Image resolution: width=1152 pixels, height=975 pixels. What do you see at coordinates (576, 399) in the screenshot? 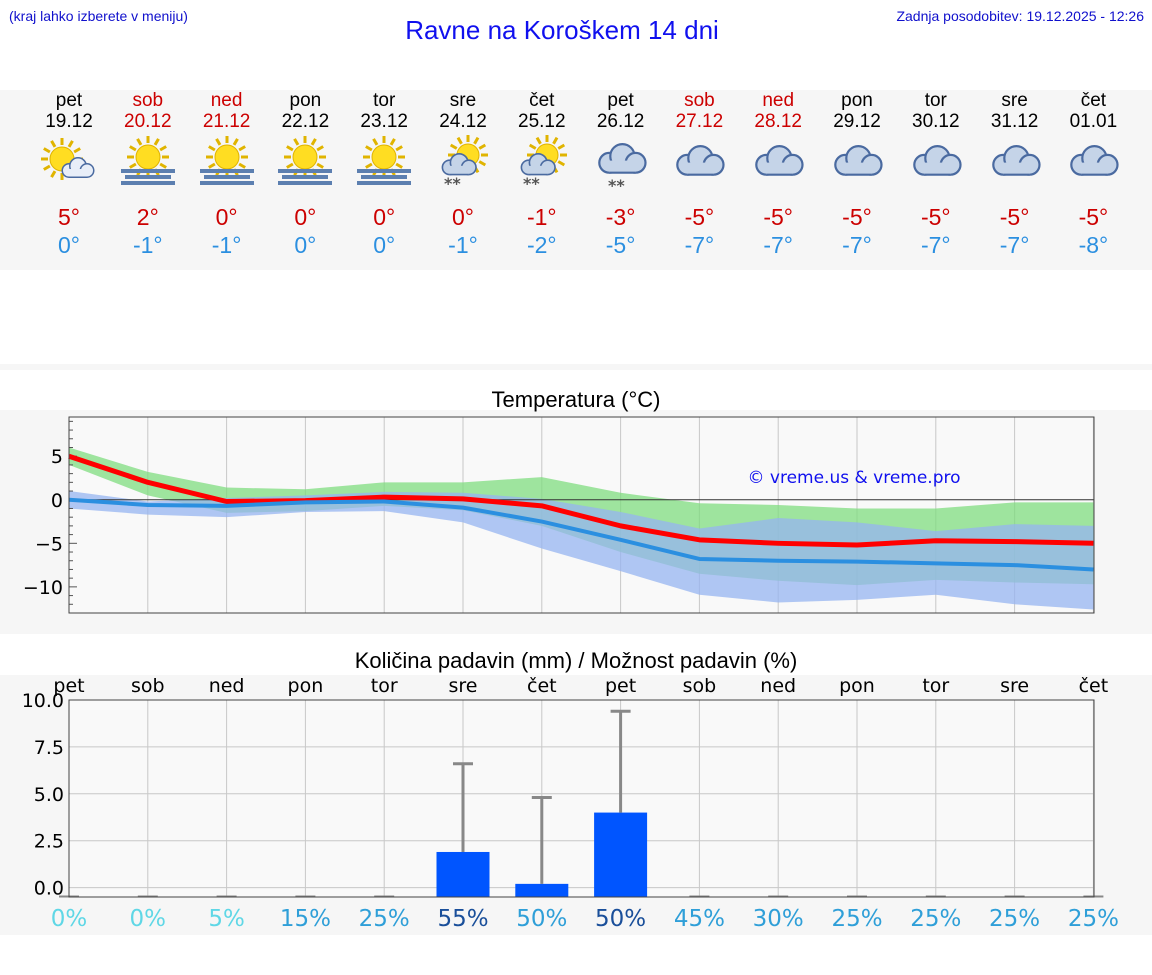
I see `temperature-chart-title: Temperatura (°C)` at bounding box center [576, 399].